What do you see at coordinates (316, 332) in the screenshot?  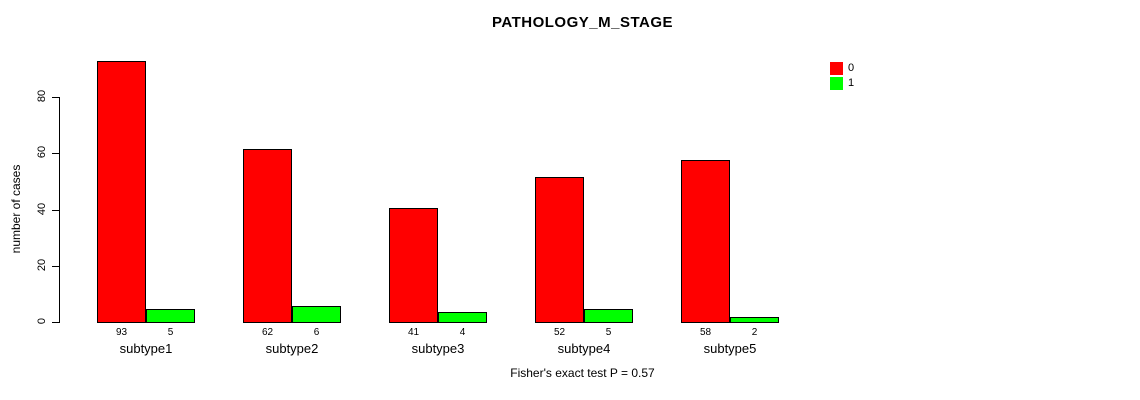 I see `bar-count-label: 6` at bounding box center [316, 332].